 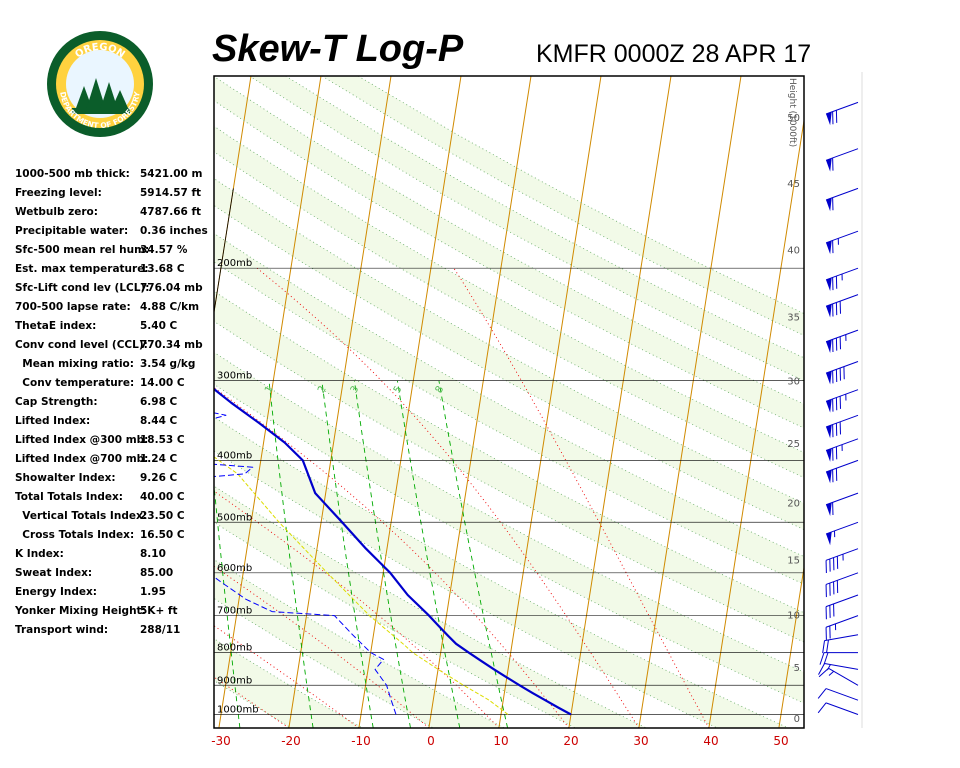 I want to click on stat-value: 288/11, so click(x=160, y=630).